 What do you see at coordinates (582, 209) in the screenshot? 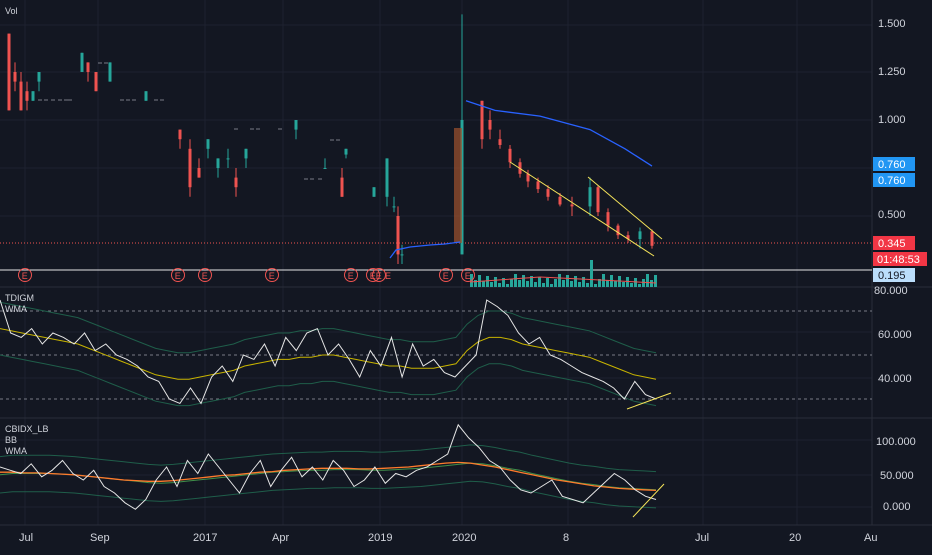
I see `wedge-lower-line` at bounding box center [582, 209].